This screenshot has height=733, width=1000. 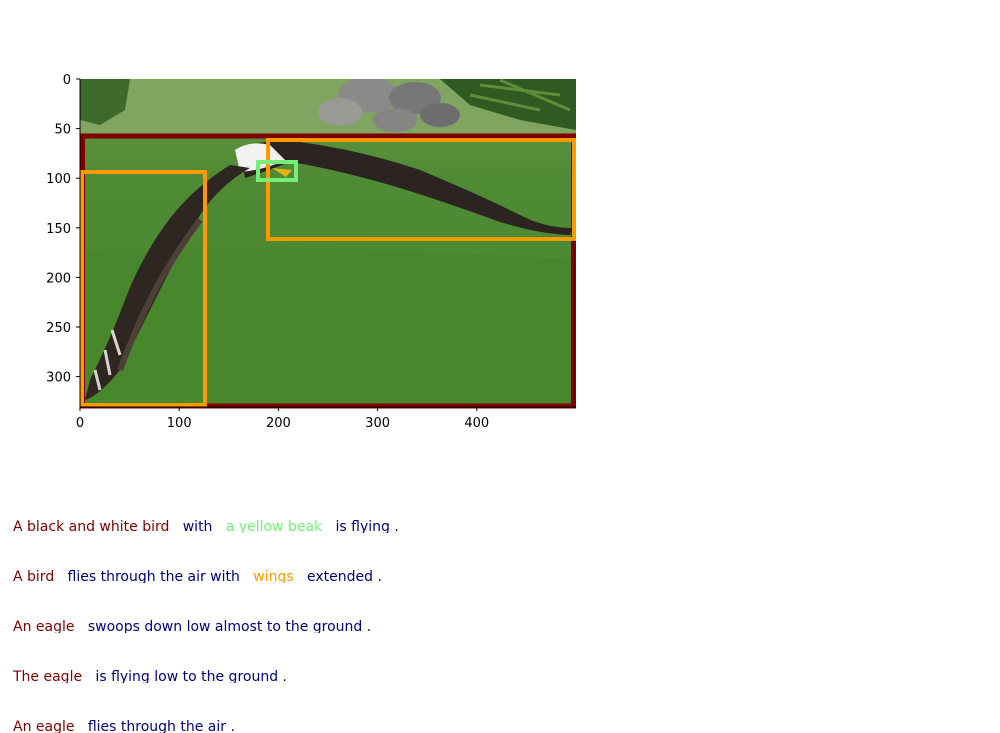 What do you see at coordinates (80, 423) in the screenshot?
I see `x-tick-label: 0` at bounding box center [80, 423].